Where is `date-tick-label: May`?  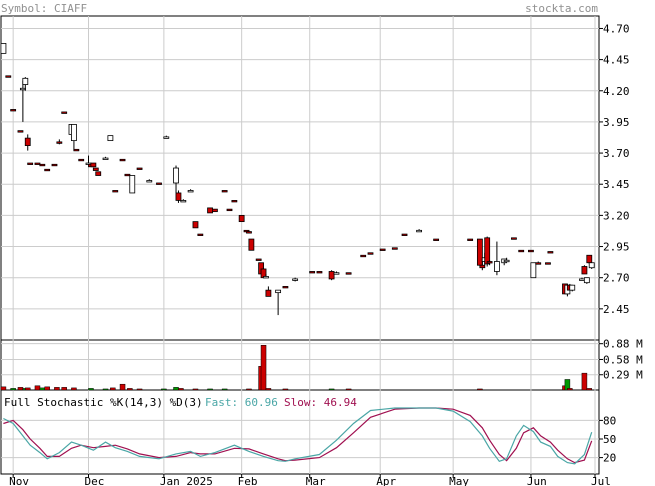
date-tick-label: May is located at coordinates (459, 480).